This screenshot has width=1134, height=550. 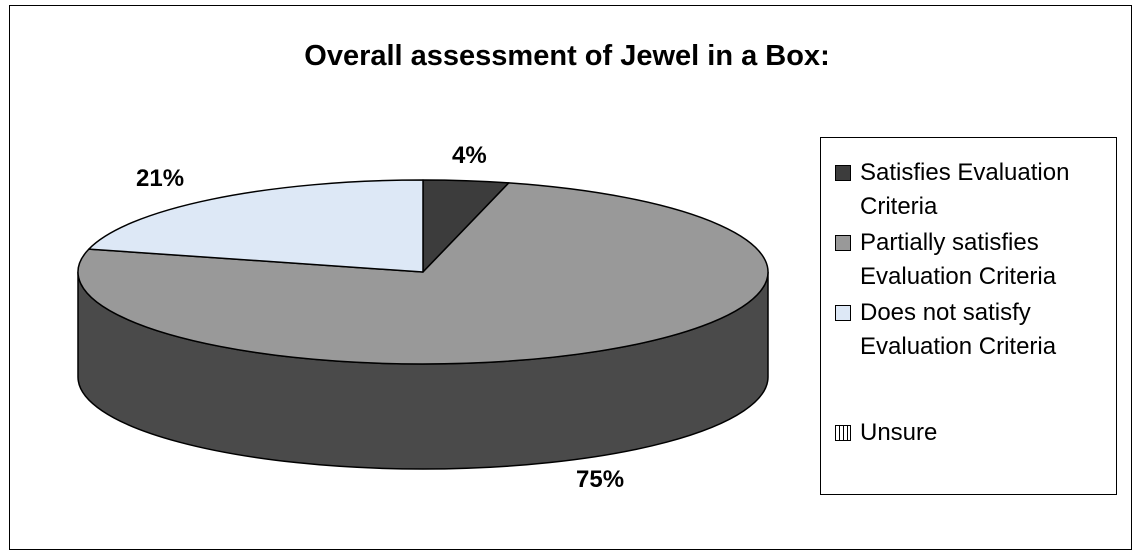 I want to click on legend-label-partially: Partially satisfies Evaluation Criteria, so click(x=958, y=259).